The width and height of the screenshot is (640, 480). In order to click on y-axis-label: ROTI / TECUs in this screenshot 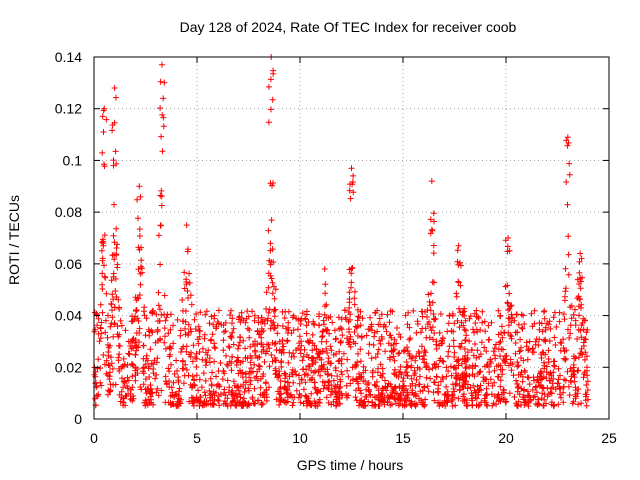, I will do `click(14, 240)`.